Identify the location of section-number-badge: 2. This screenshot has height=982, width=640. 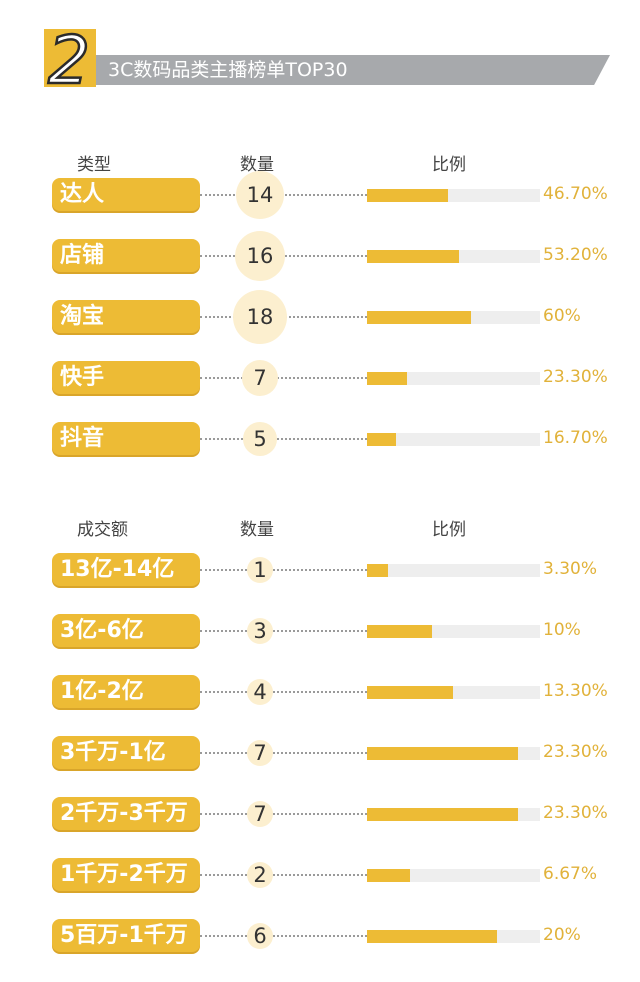
(70, 58).